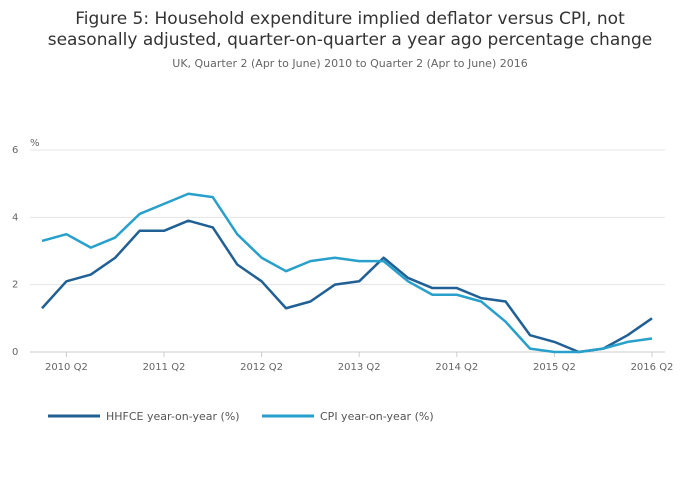  I want to click on legend-label: HHFCE year-on-year (%), so click(173, 416).